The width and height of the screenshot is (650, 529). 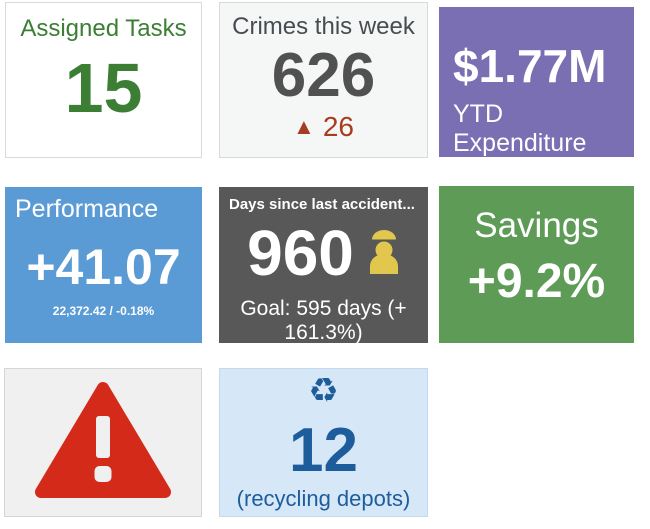 What do you see at coordinates (536, 225) in the screenshot?
I see `savings-title: Savings` at bounding box center [536, 225].